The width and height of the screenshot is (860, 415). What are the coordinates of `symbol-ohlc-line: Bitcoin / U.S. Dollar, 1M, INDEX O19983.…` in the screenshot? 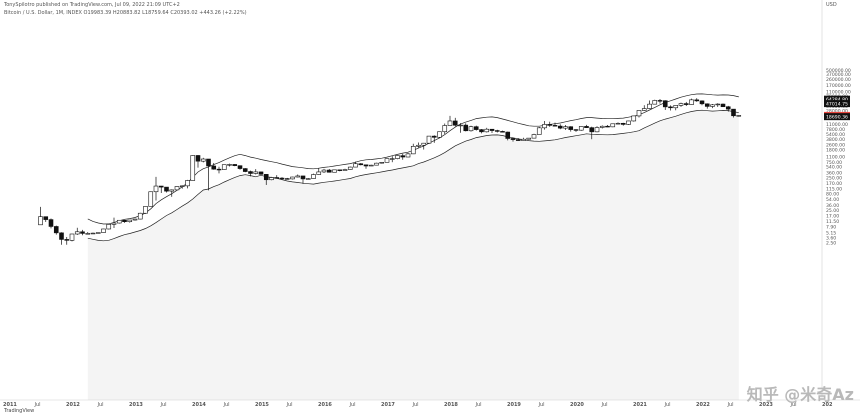 It's located at (125, 13).